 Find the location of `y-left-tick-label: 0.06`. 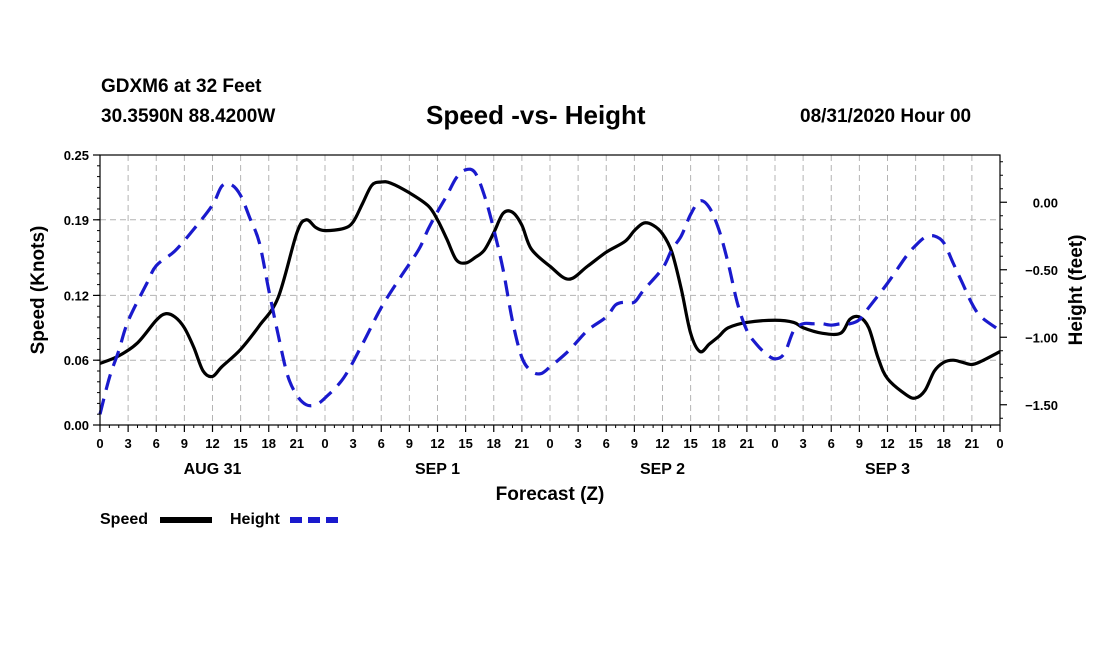

y-left-tick-label: 0.06 is located at coordinates (76, 360).